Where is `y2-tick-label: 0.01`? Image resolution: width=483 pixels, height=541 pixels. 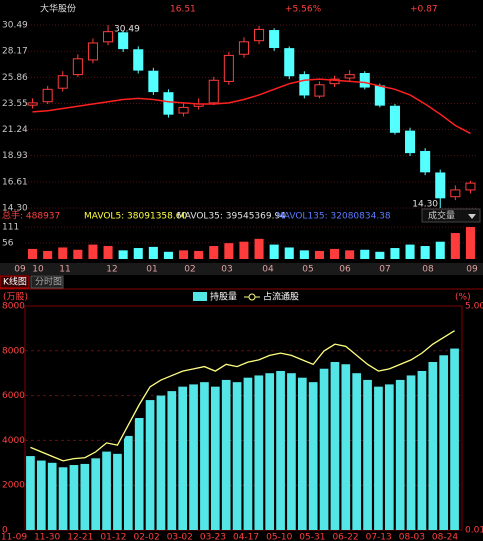
y2-tick-label: 0.01 is located at coordinates (474, 531).